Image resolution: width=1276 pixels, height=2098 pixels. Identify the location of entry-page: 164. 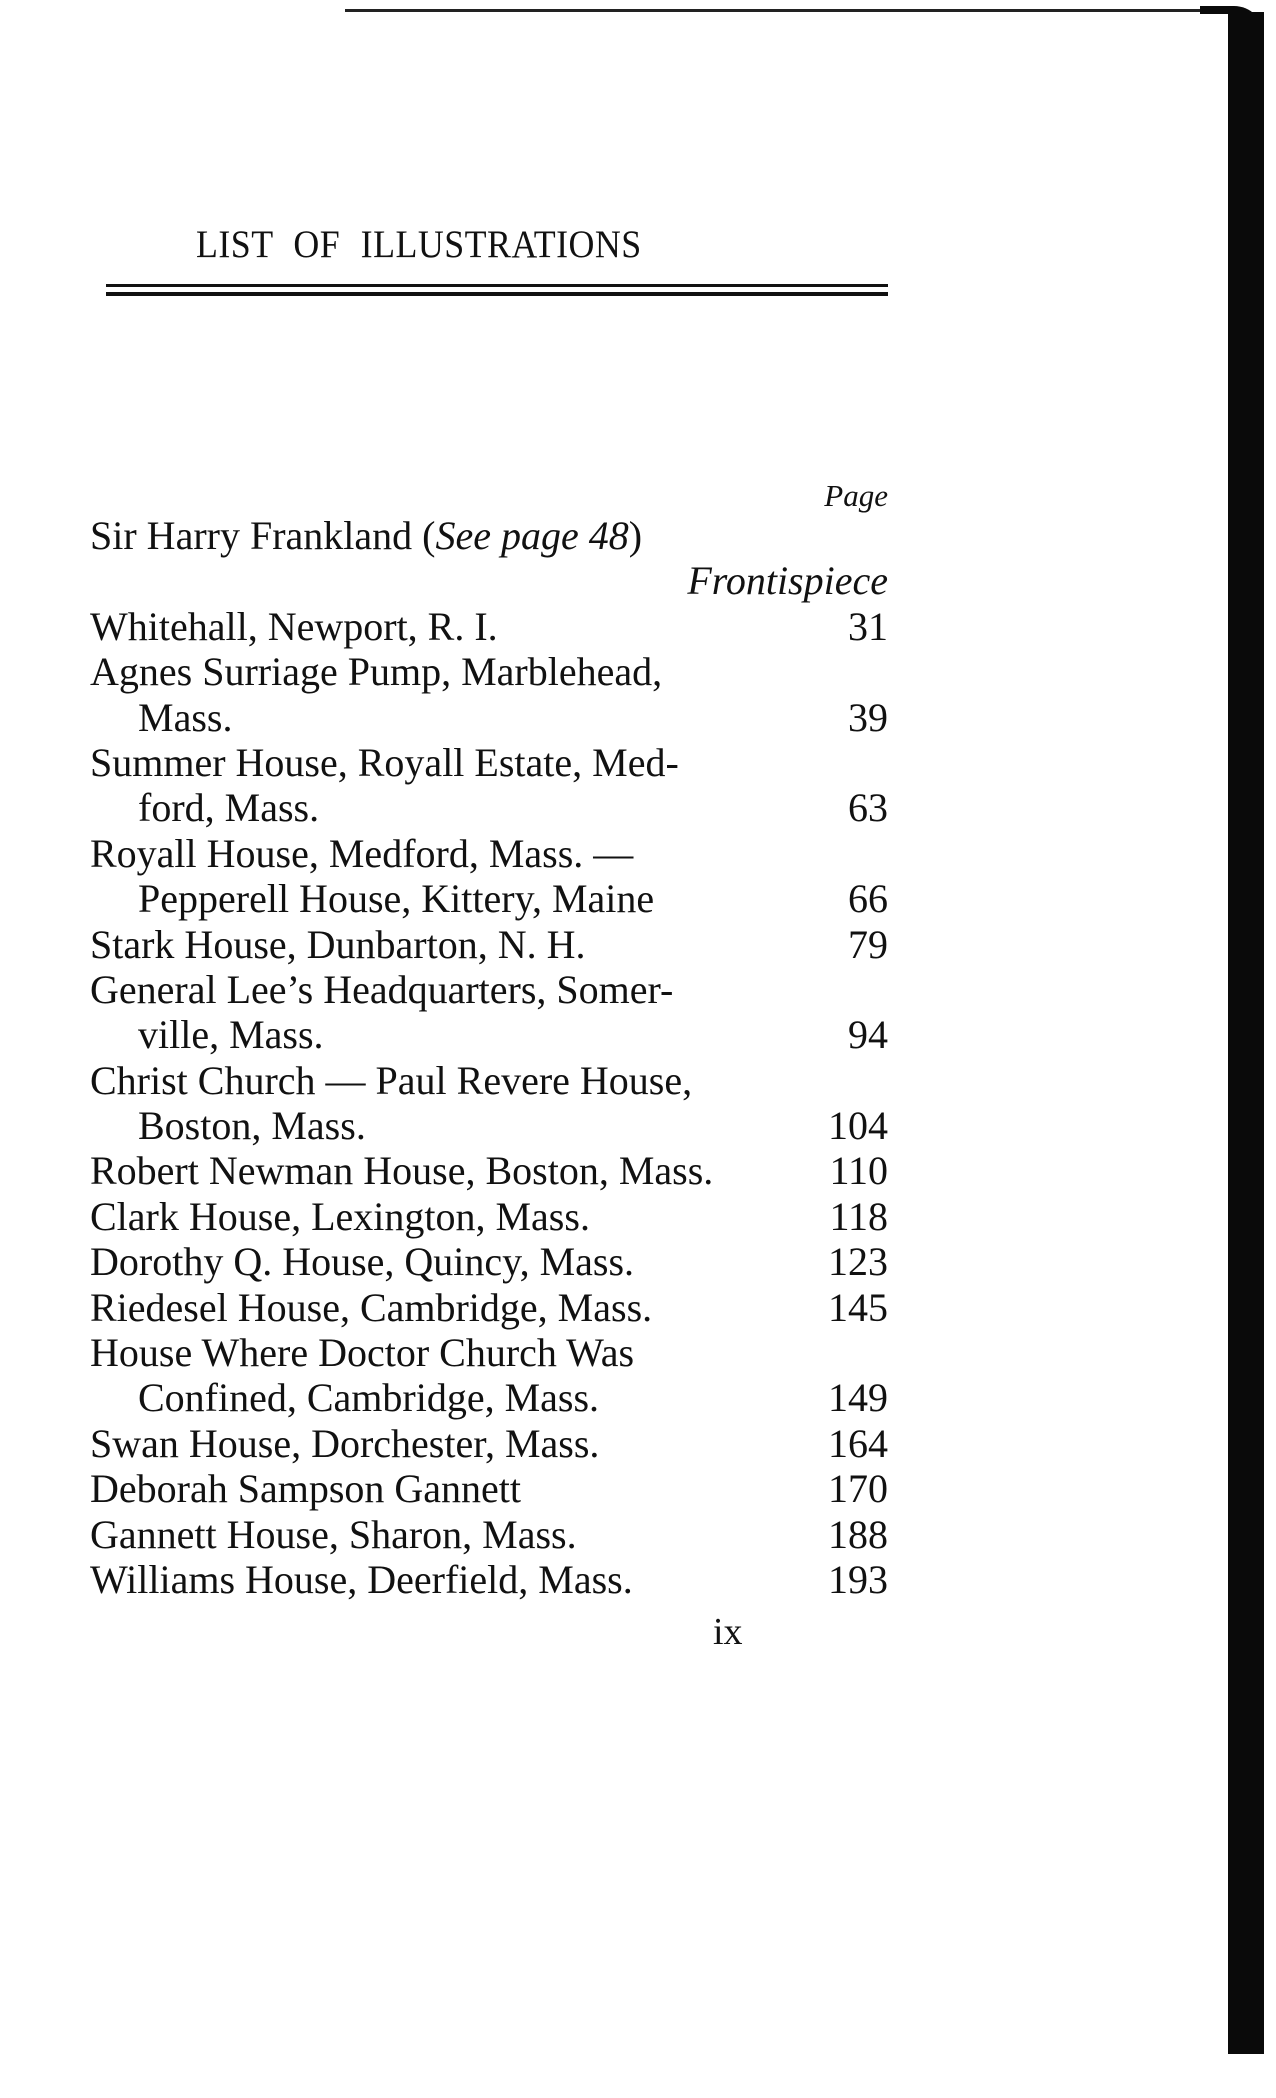
(858, 1443).